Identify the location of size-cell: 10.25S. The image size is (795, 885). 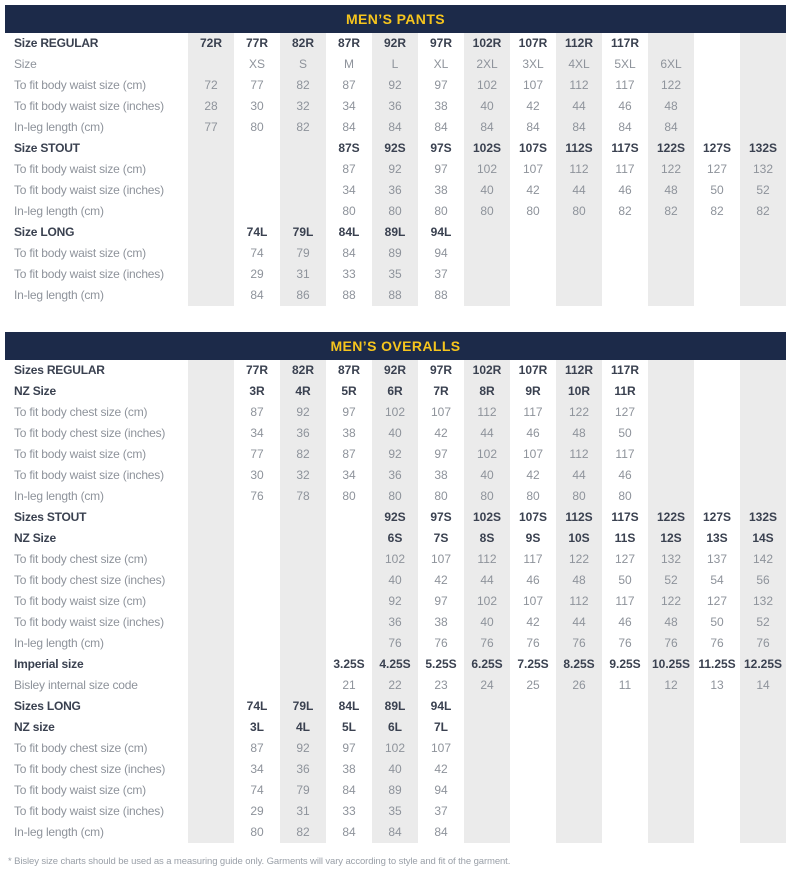
(671, 664).